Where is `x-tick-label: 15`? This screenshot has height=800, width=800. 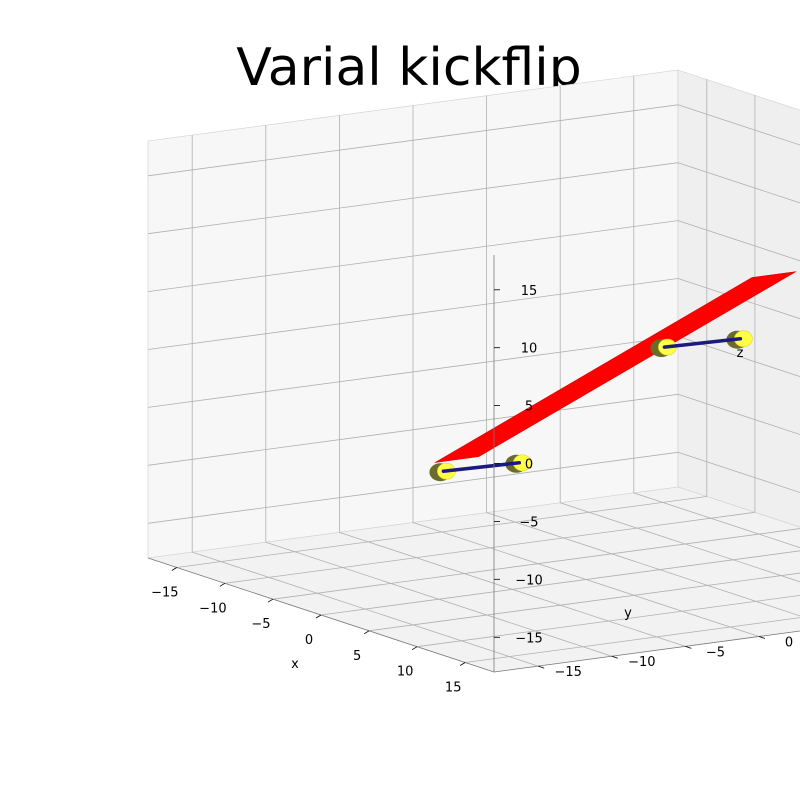 x-tick-label: 15 is located at coordinates (453, 688).